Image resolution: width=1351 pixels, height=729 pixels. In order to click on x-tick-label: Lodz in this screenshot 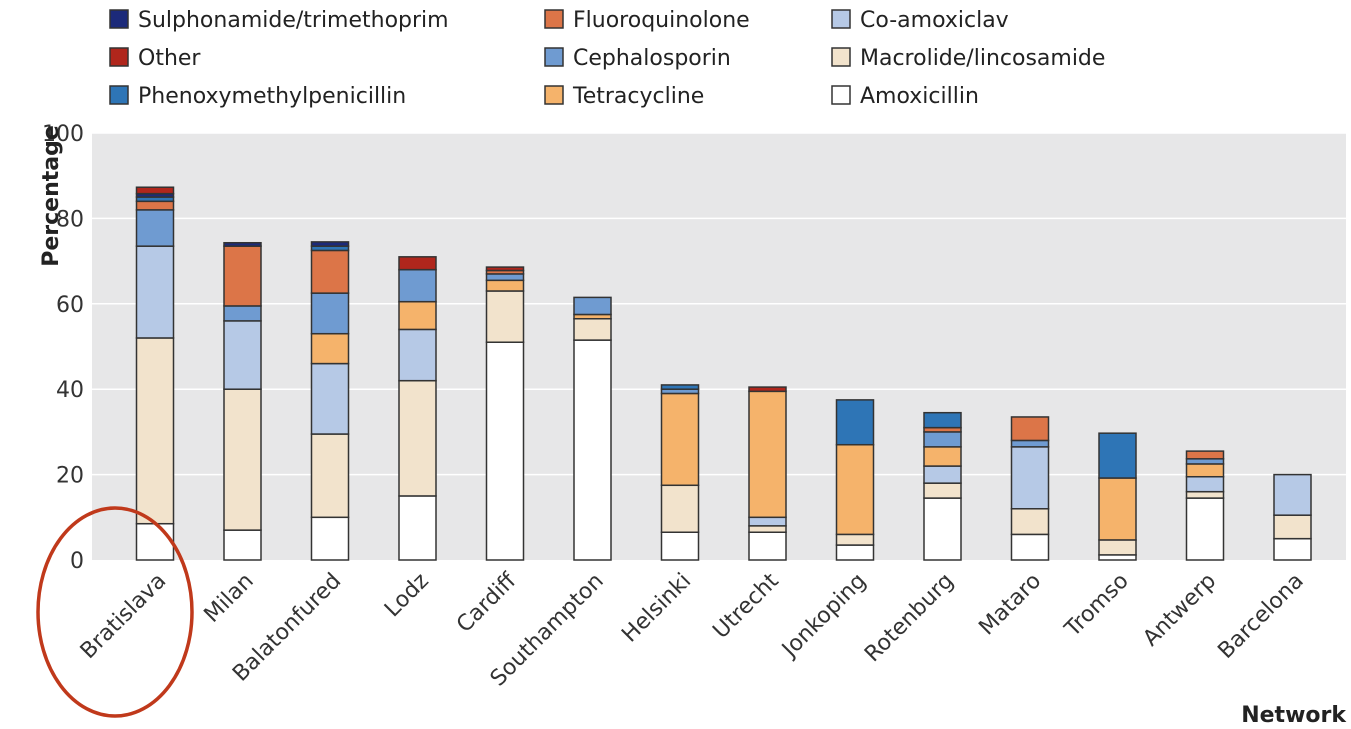, I will do `click(407, 596)`.